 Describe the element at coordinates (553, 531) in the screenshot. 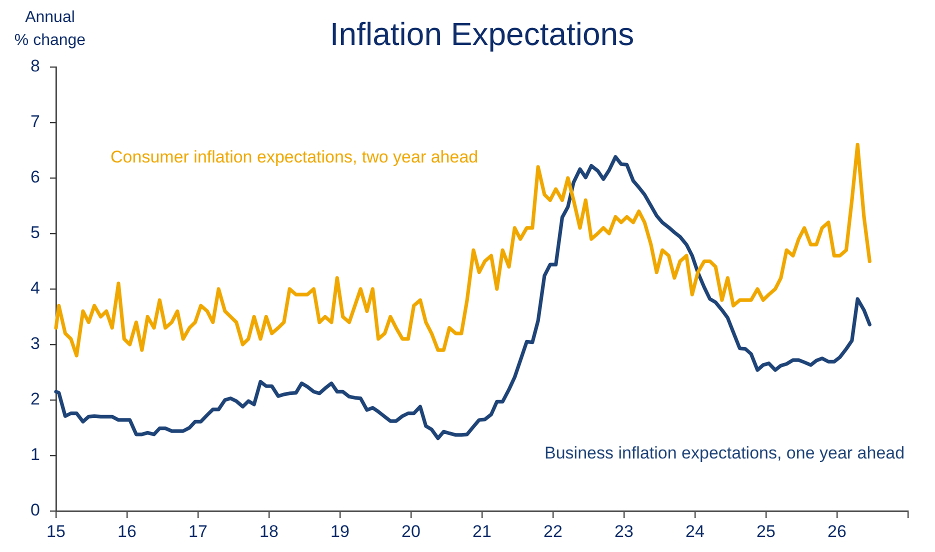

I see `x-tick-label: 22` at that location.